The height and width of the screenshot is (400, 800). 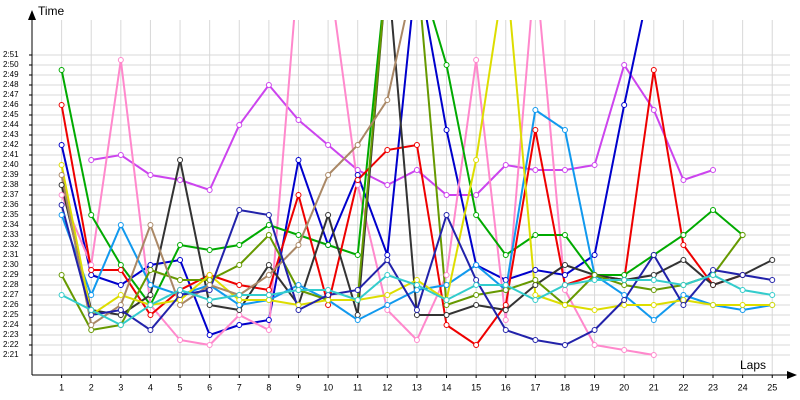 What do you see at coordinates (11, 154) in the screenshot?
I see `y-tick-label: 2:41` at bounding box center [11, 154].